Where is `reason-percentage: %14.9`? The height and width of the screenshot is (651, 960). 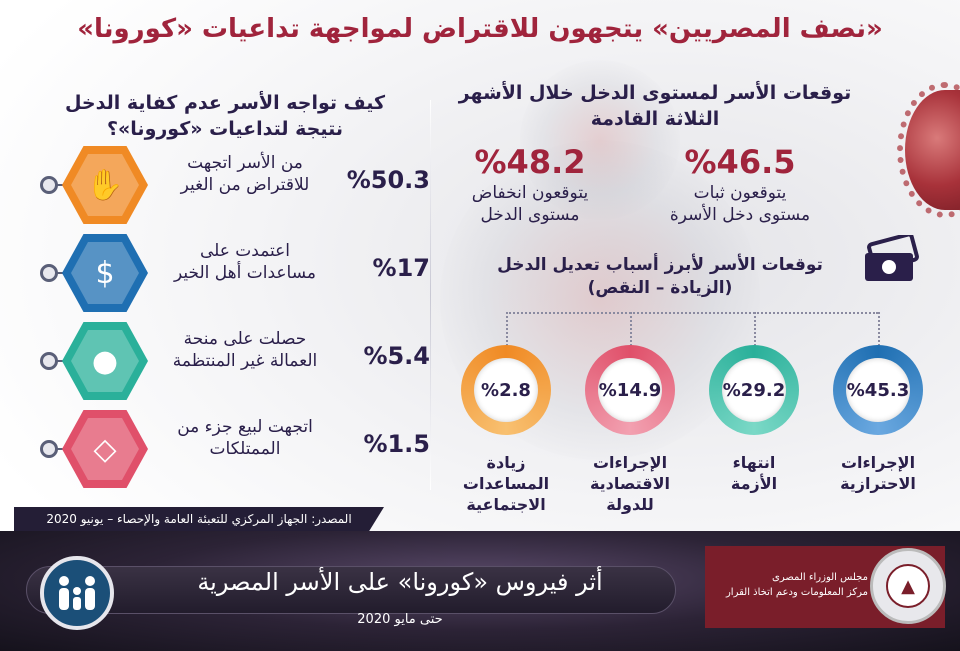
reason-percentage: %14.9 is located at coordinates (630, 390).